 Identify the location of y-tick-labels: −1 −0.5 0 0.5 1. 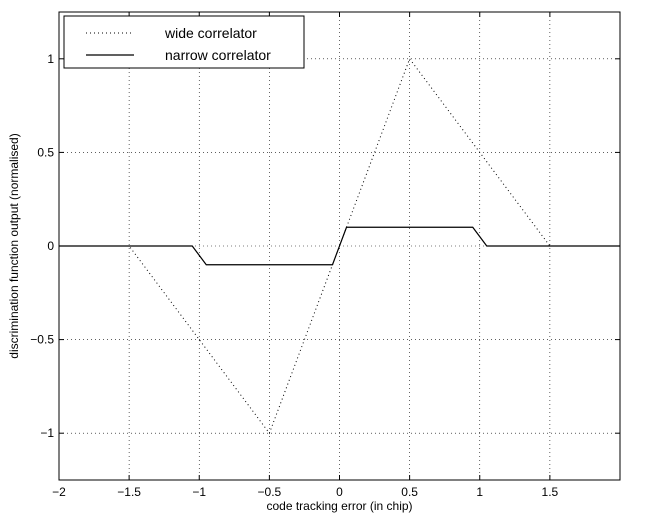
(42, 246).